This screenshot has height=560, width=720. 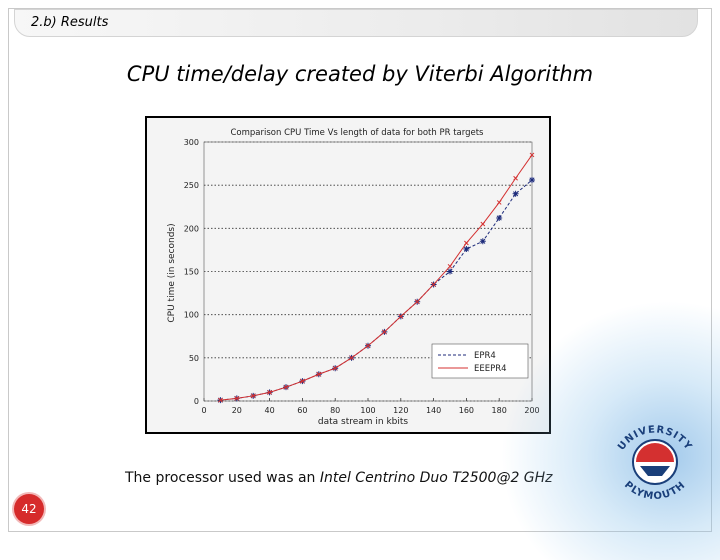 I want to click on x-tick-label: 100, so click(x=367, y=410).